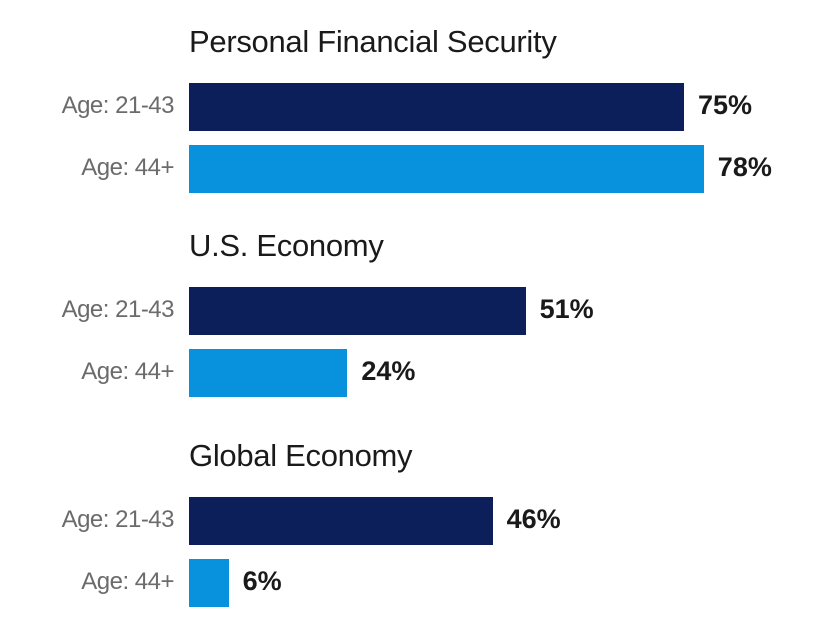  What do you see at coordinates (744, 167) in the screenshot?
I see `bar-value-label: 78%` at bounding box center [744, 167].